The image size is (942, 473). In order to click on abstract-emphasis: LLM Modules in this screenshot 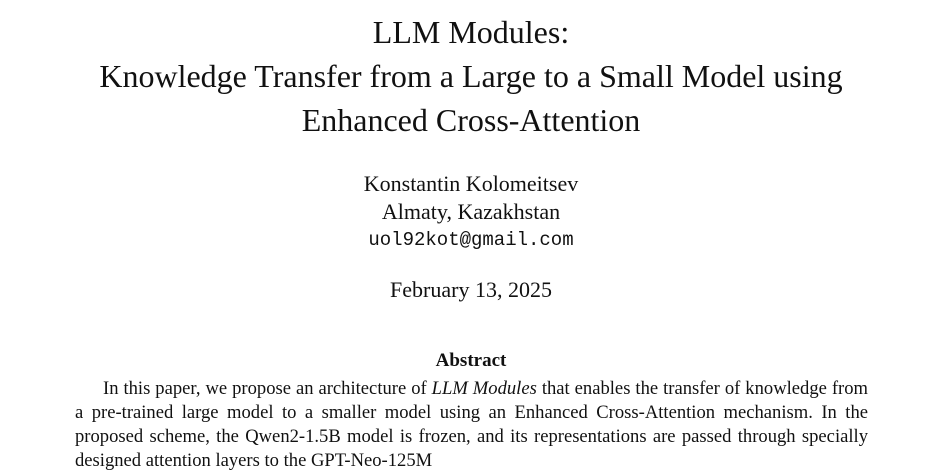, I will do `click(484, 388)`.